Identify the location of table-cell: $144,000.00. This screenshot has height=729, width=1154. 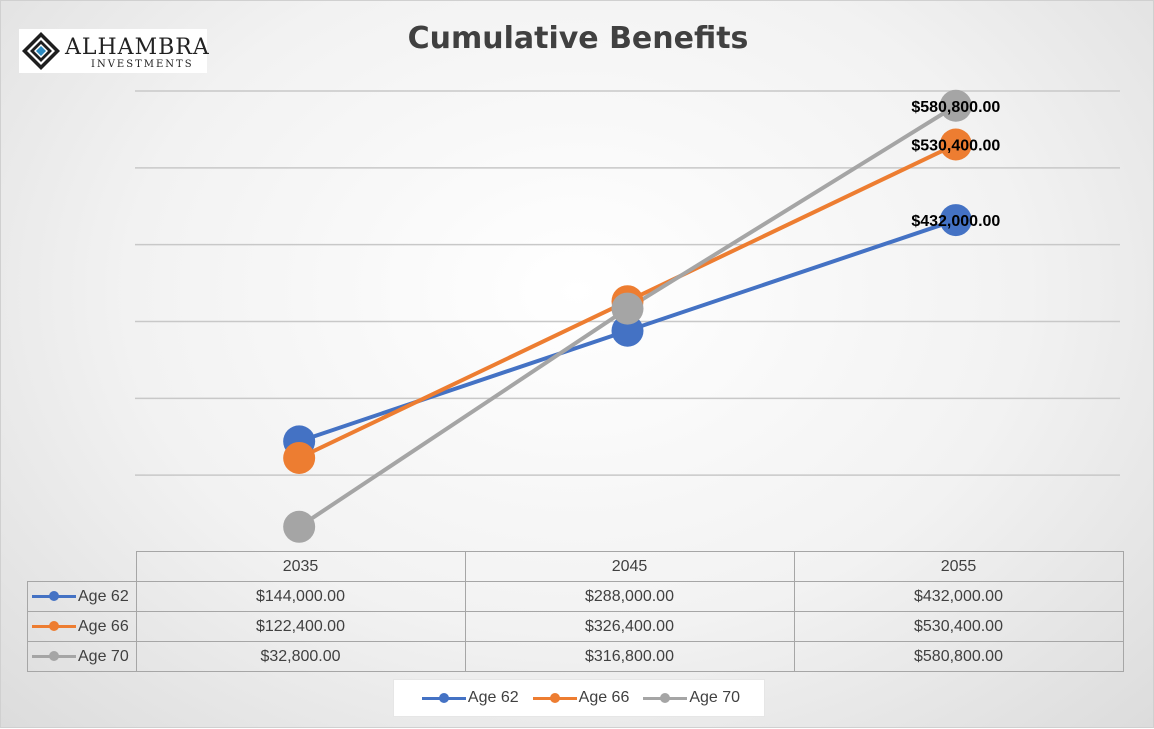
(300, 596).